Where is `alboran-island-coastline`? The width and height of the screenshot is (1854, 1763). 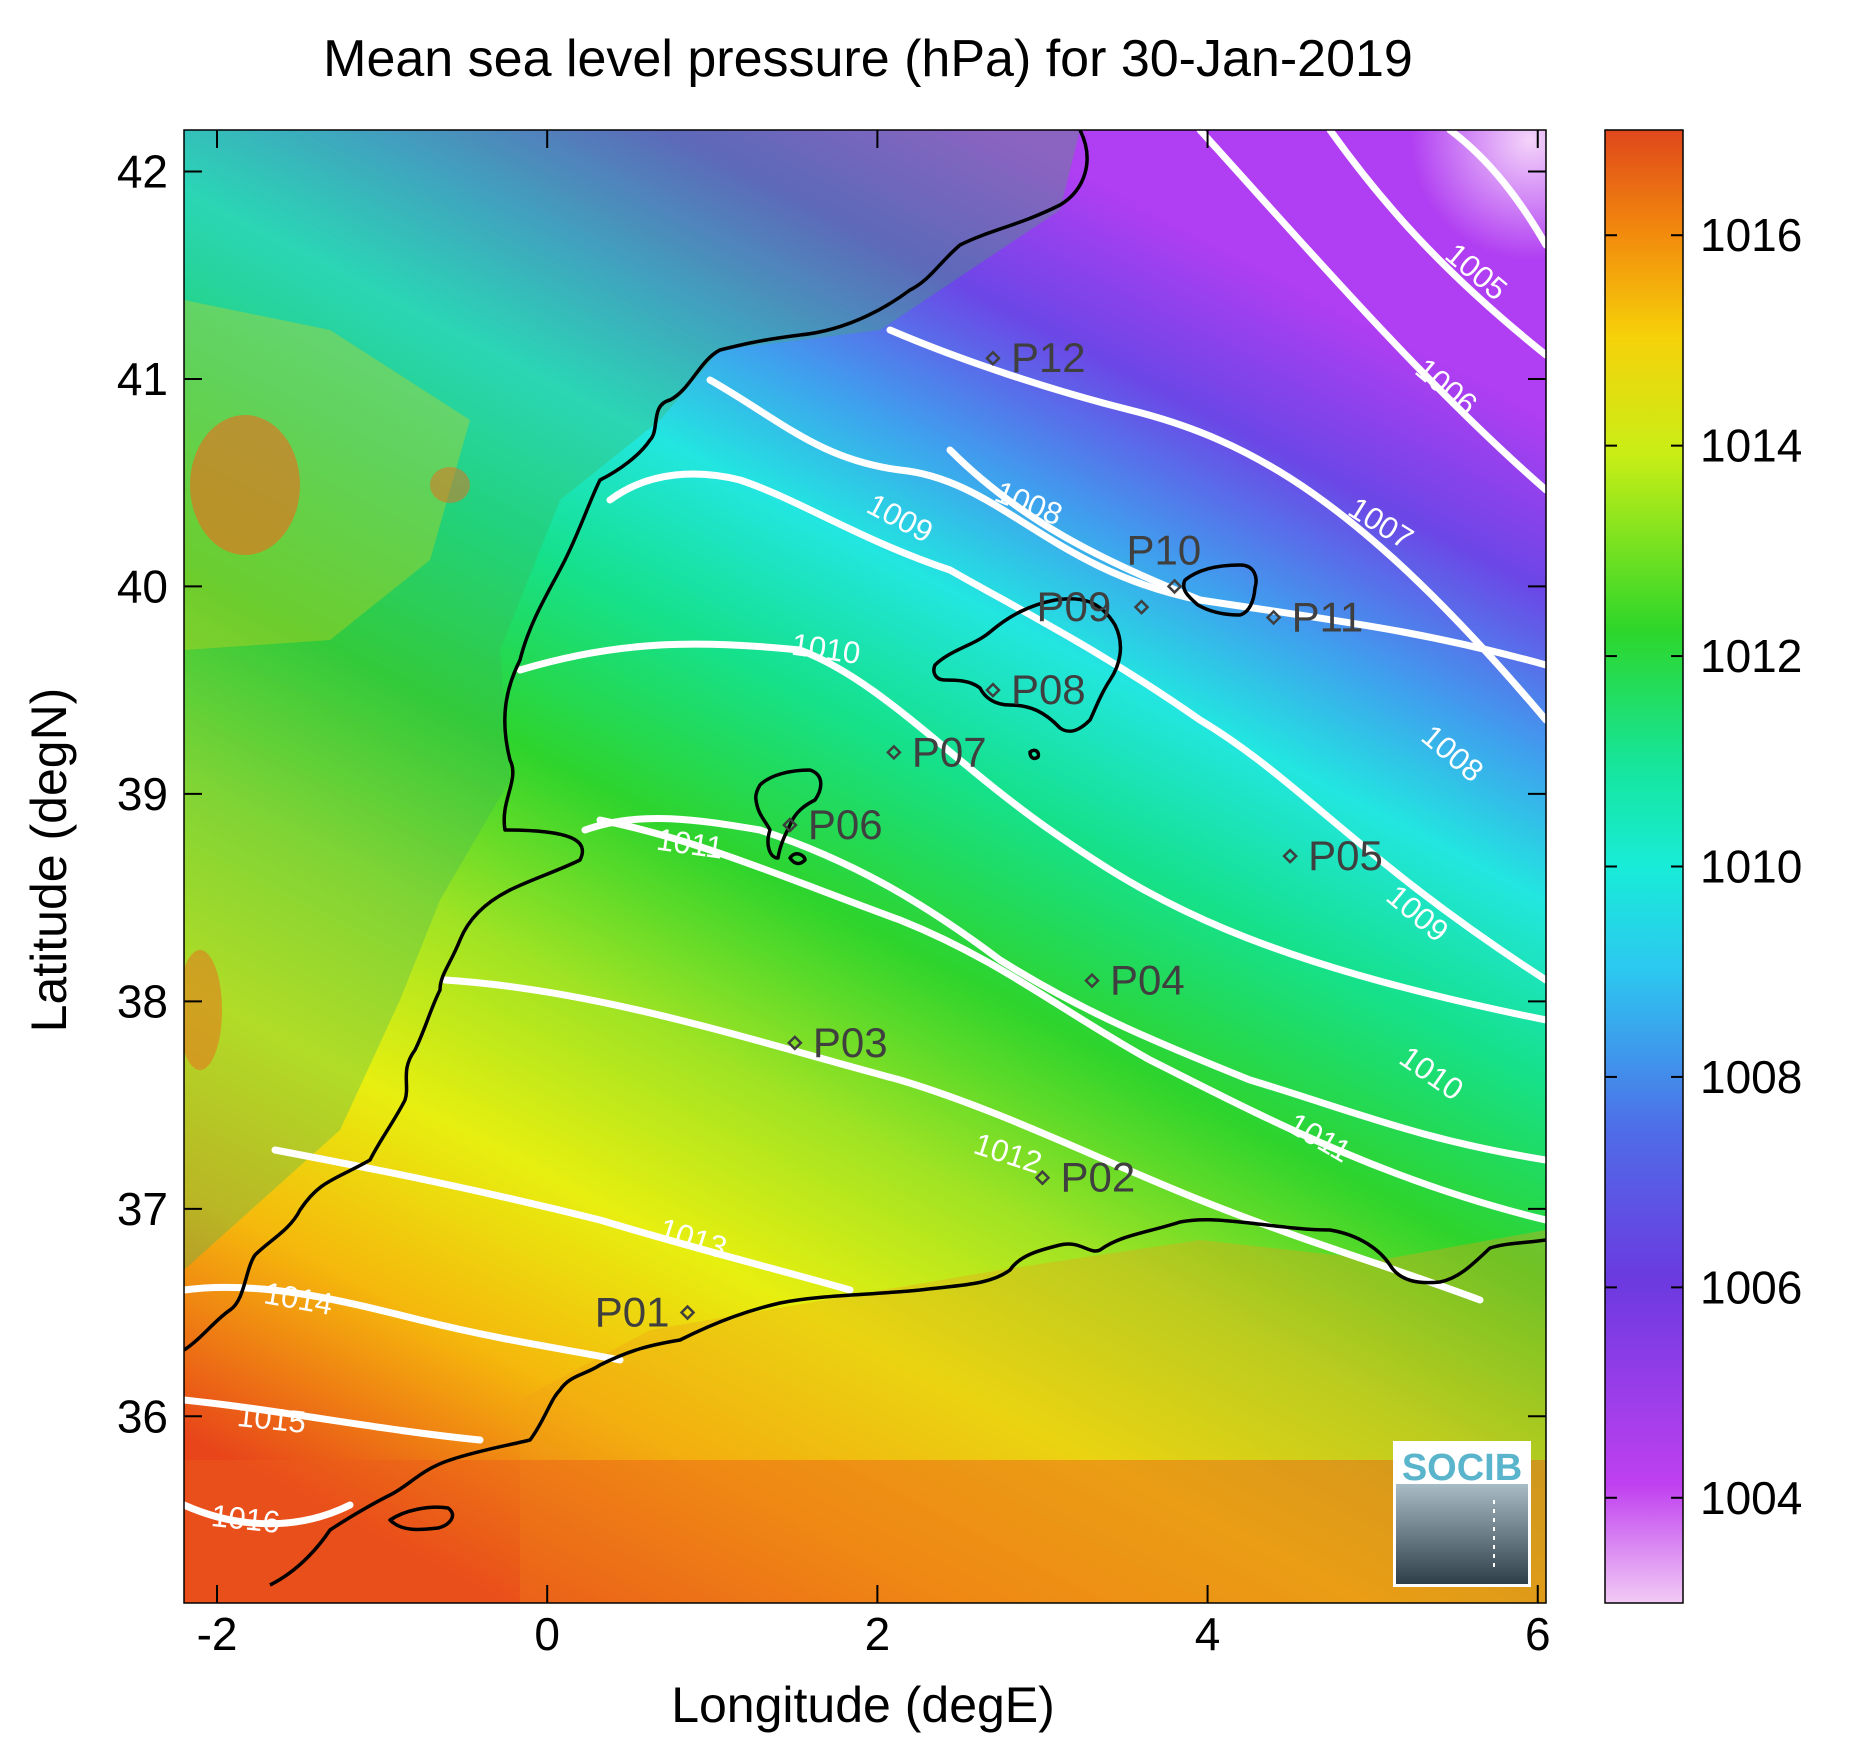 alboran-island-coastline is located at coordinates (421, 1518).